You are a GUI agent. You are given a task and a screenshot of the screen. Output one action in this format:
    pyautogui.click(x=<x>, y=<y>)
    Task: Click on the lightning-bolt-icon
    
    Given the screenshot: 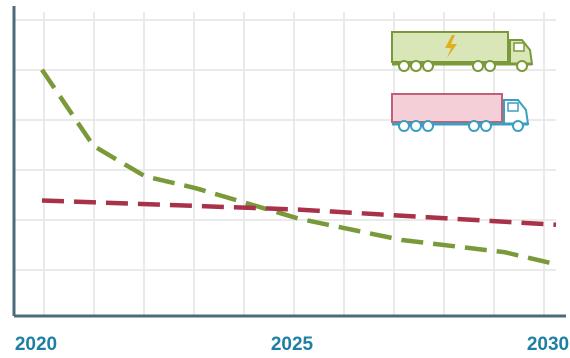 What is the action you would take?
    pyautogui.click(x=451, y=46)
    